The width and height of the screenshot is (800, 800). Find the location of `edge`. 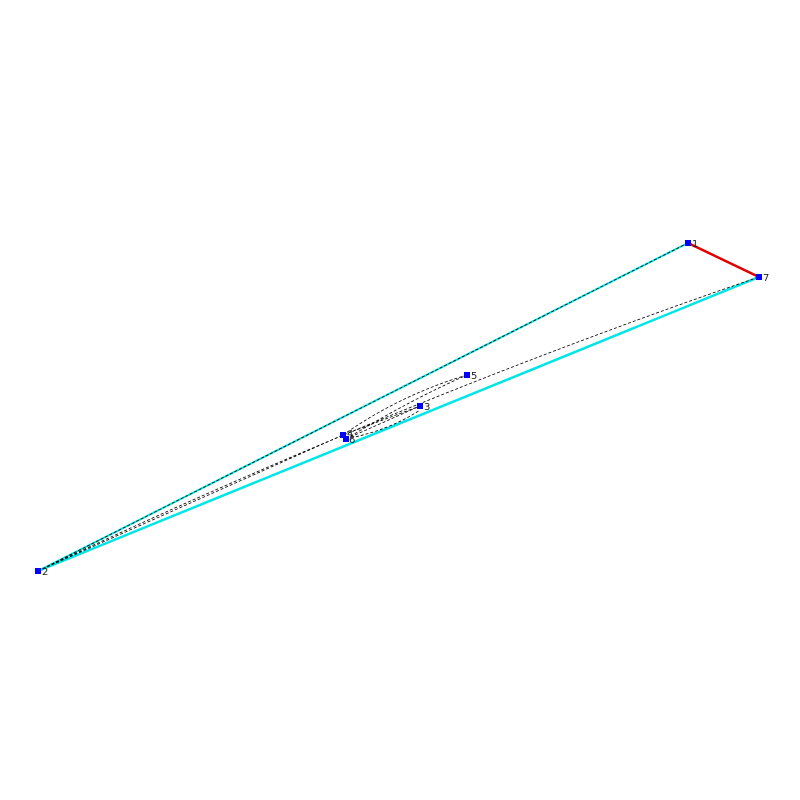

edge is located at coordinates (723, 260).